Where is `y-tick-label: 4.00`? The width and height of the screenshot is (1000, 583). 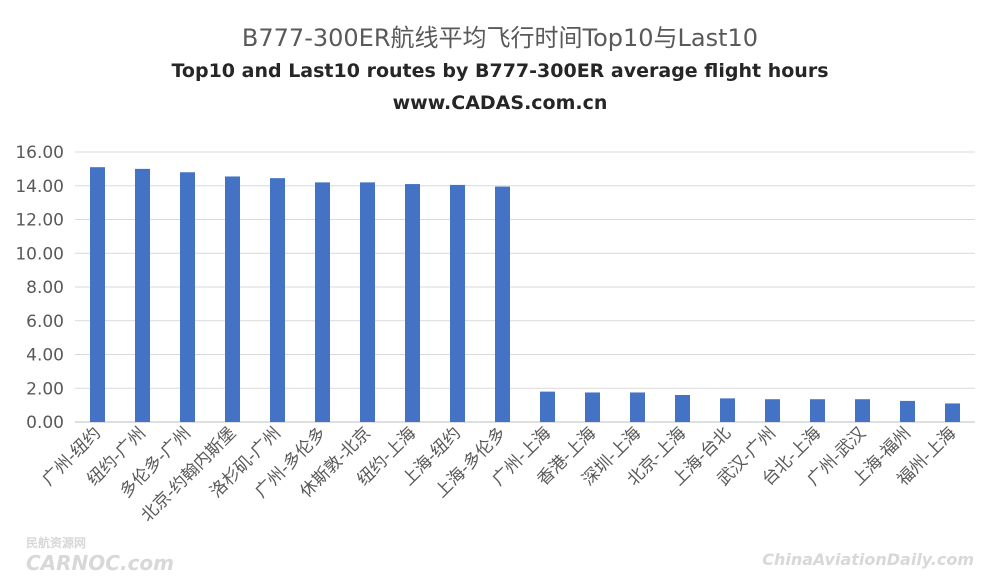 y-tick-label: 4.00 is located at coordinates (45, 356).